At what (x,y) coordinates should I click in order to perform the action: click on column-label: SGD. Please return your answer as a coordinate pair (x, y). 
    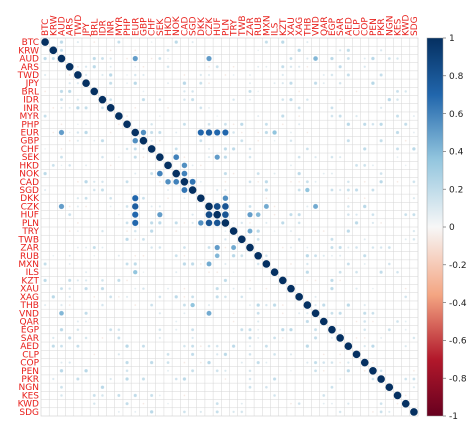
    Looking at the image, I should click on (194, 26).